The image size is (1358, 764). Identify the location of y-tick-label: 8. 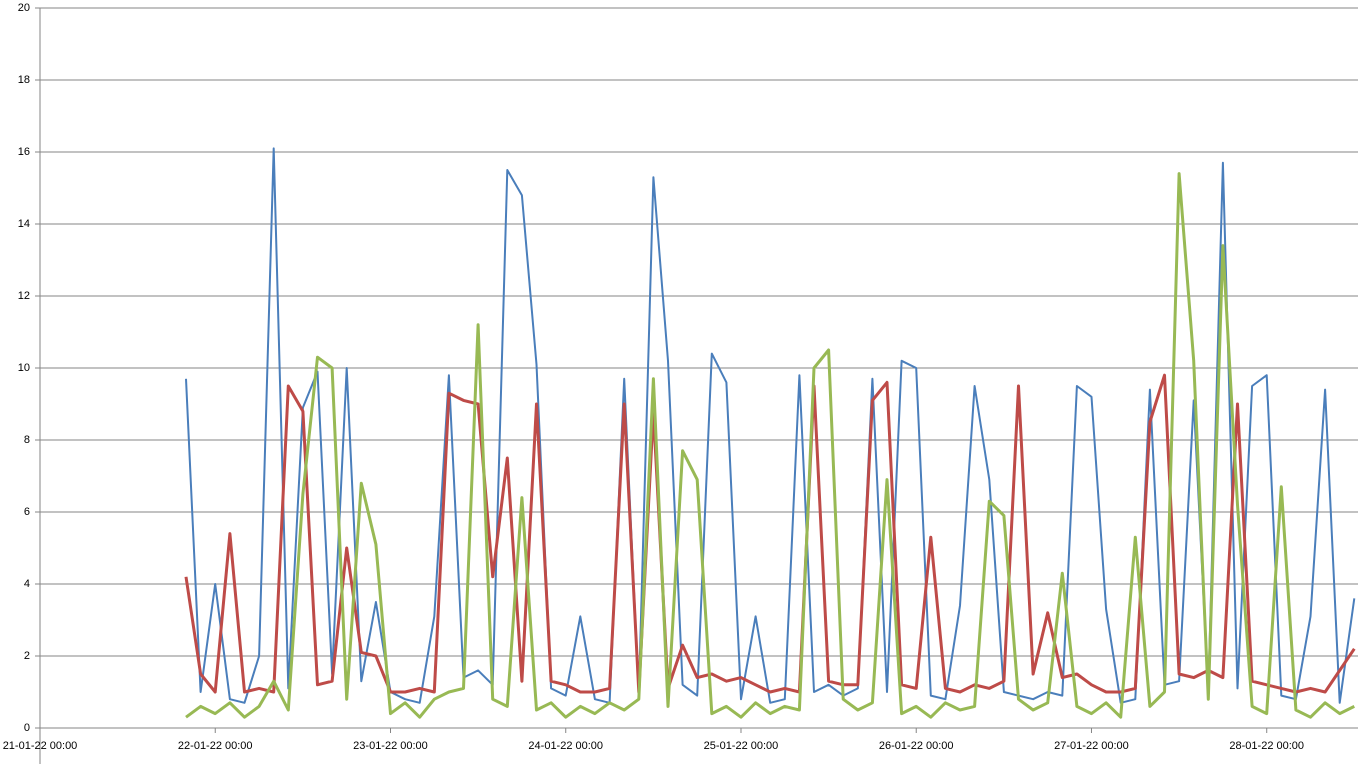
(27, 440).